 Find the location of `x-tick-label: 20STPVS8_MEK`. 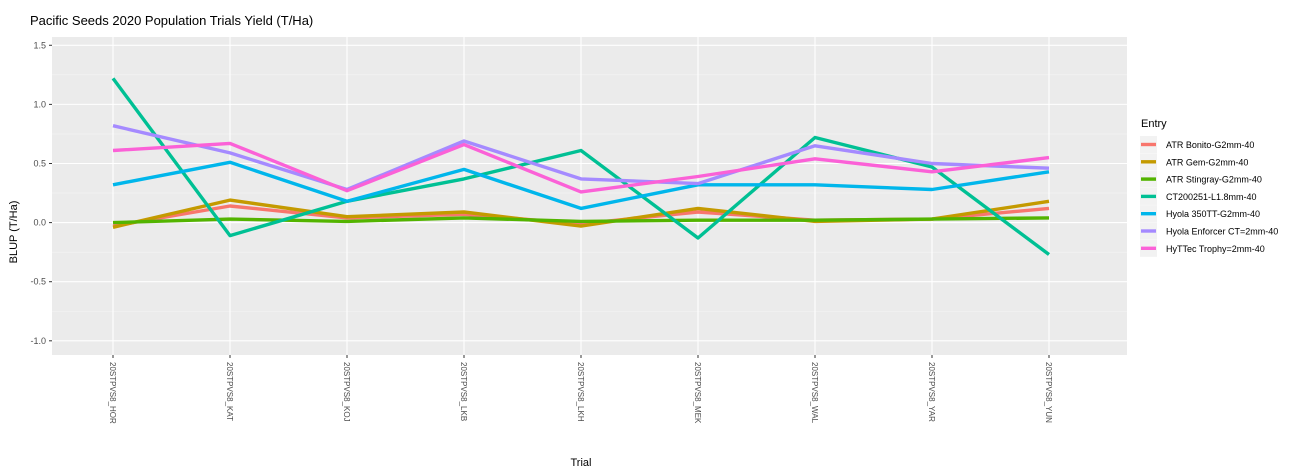

x-tick-label: 20STPVS8_MEK is located at coordinates (697, 393).